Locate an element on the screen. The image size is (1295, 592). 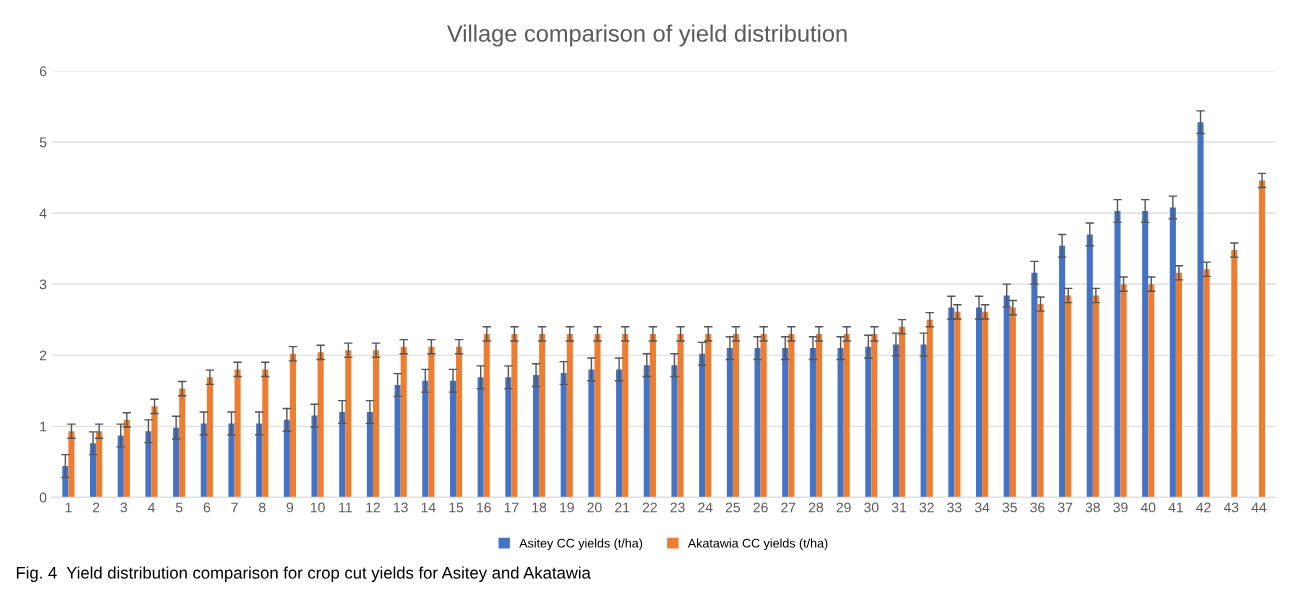
x-tick-label: 18 is located at coordinates (539, 507).